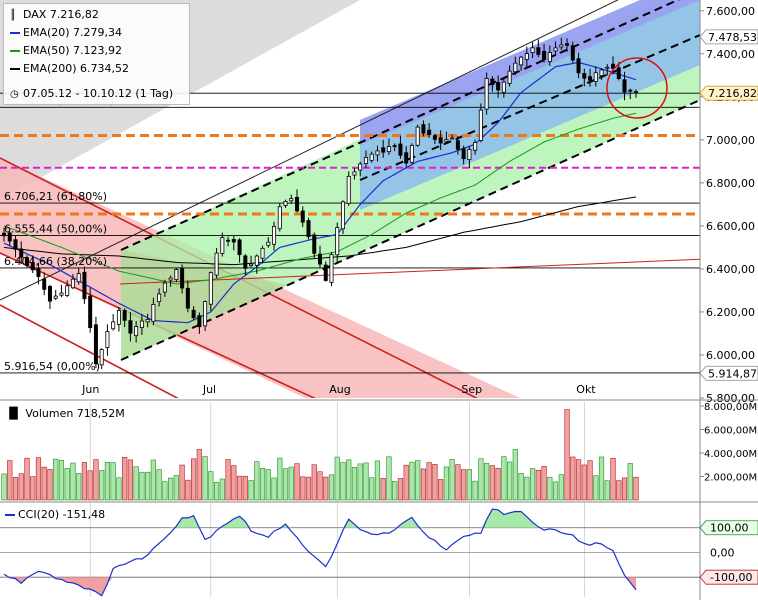 The height and width of the screenshot is (600, 758). What do you see at coordinates (14, 94) in the screenshot?
I see `clock-icon: ◷` at bounding box center [14, 94].